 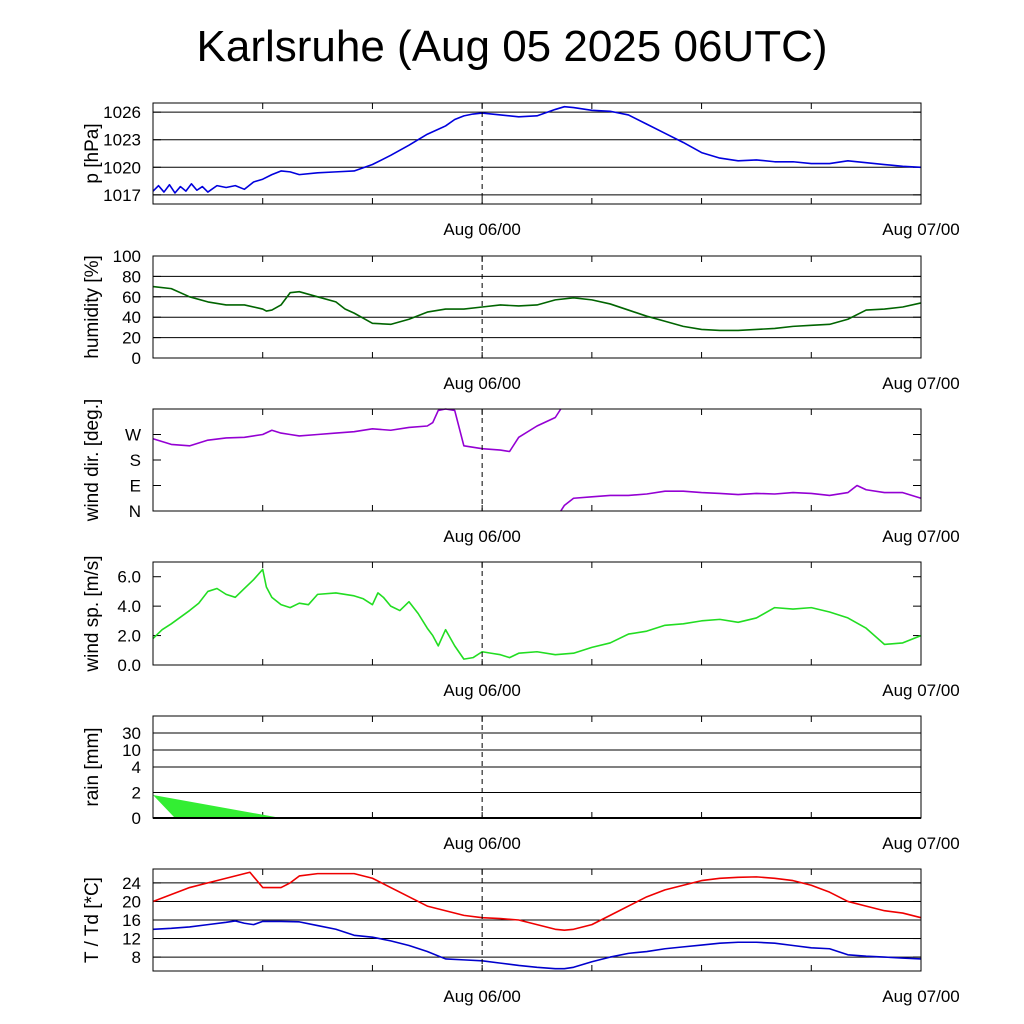 I want to click on y-tick-label: 24, so click(x=131, y=883).